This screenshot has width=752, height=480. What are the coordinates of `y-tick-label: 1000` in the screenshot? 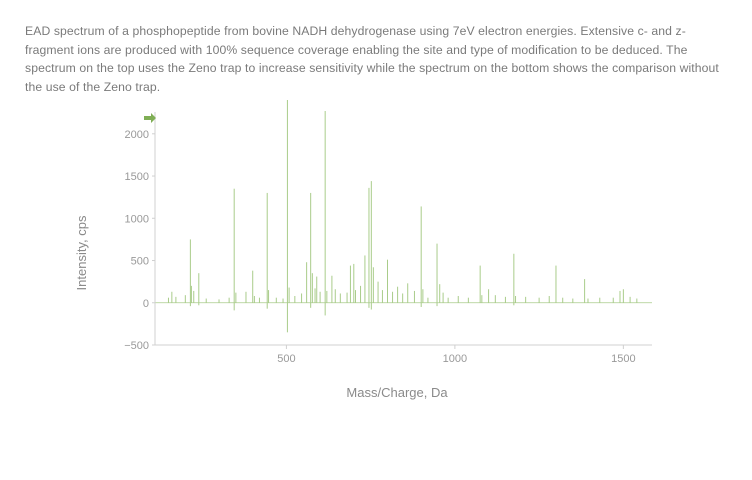 It's located at (137, 219).